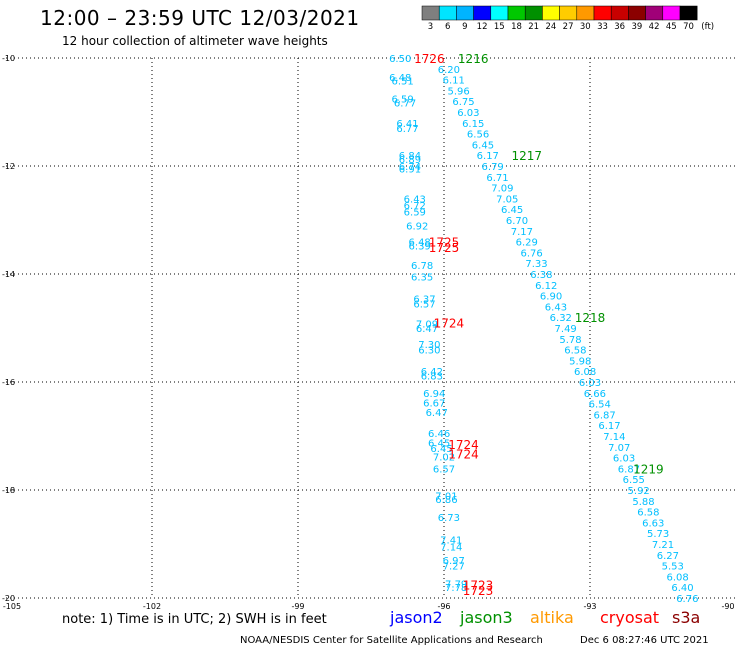 The image size is (740, 650). Describe the element at coordinates (422, 278) in the screenshot. I see `swh-value: 6.35` at that location.